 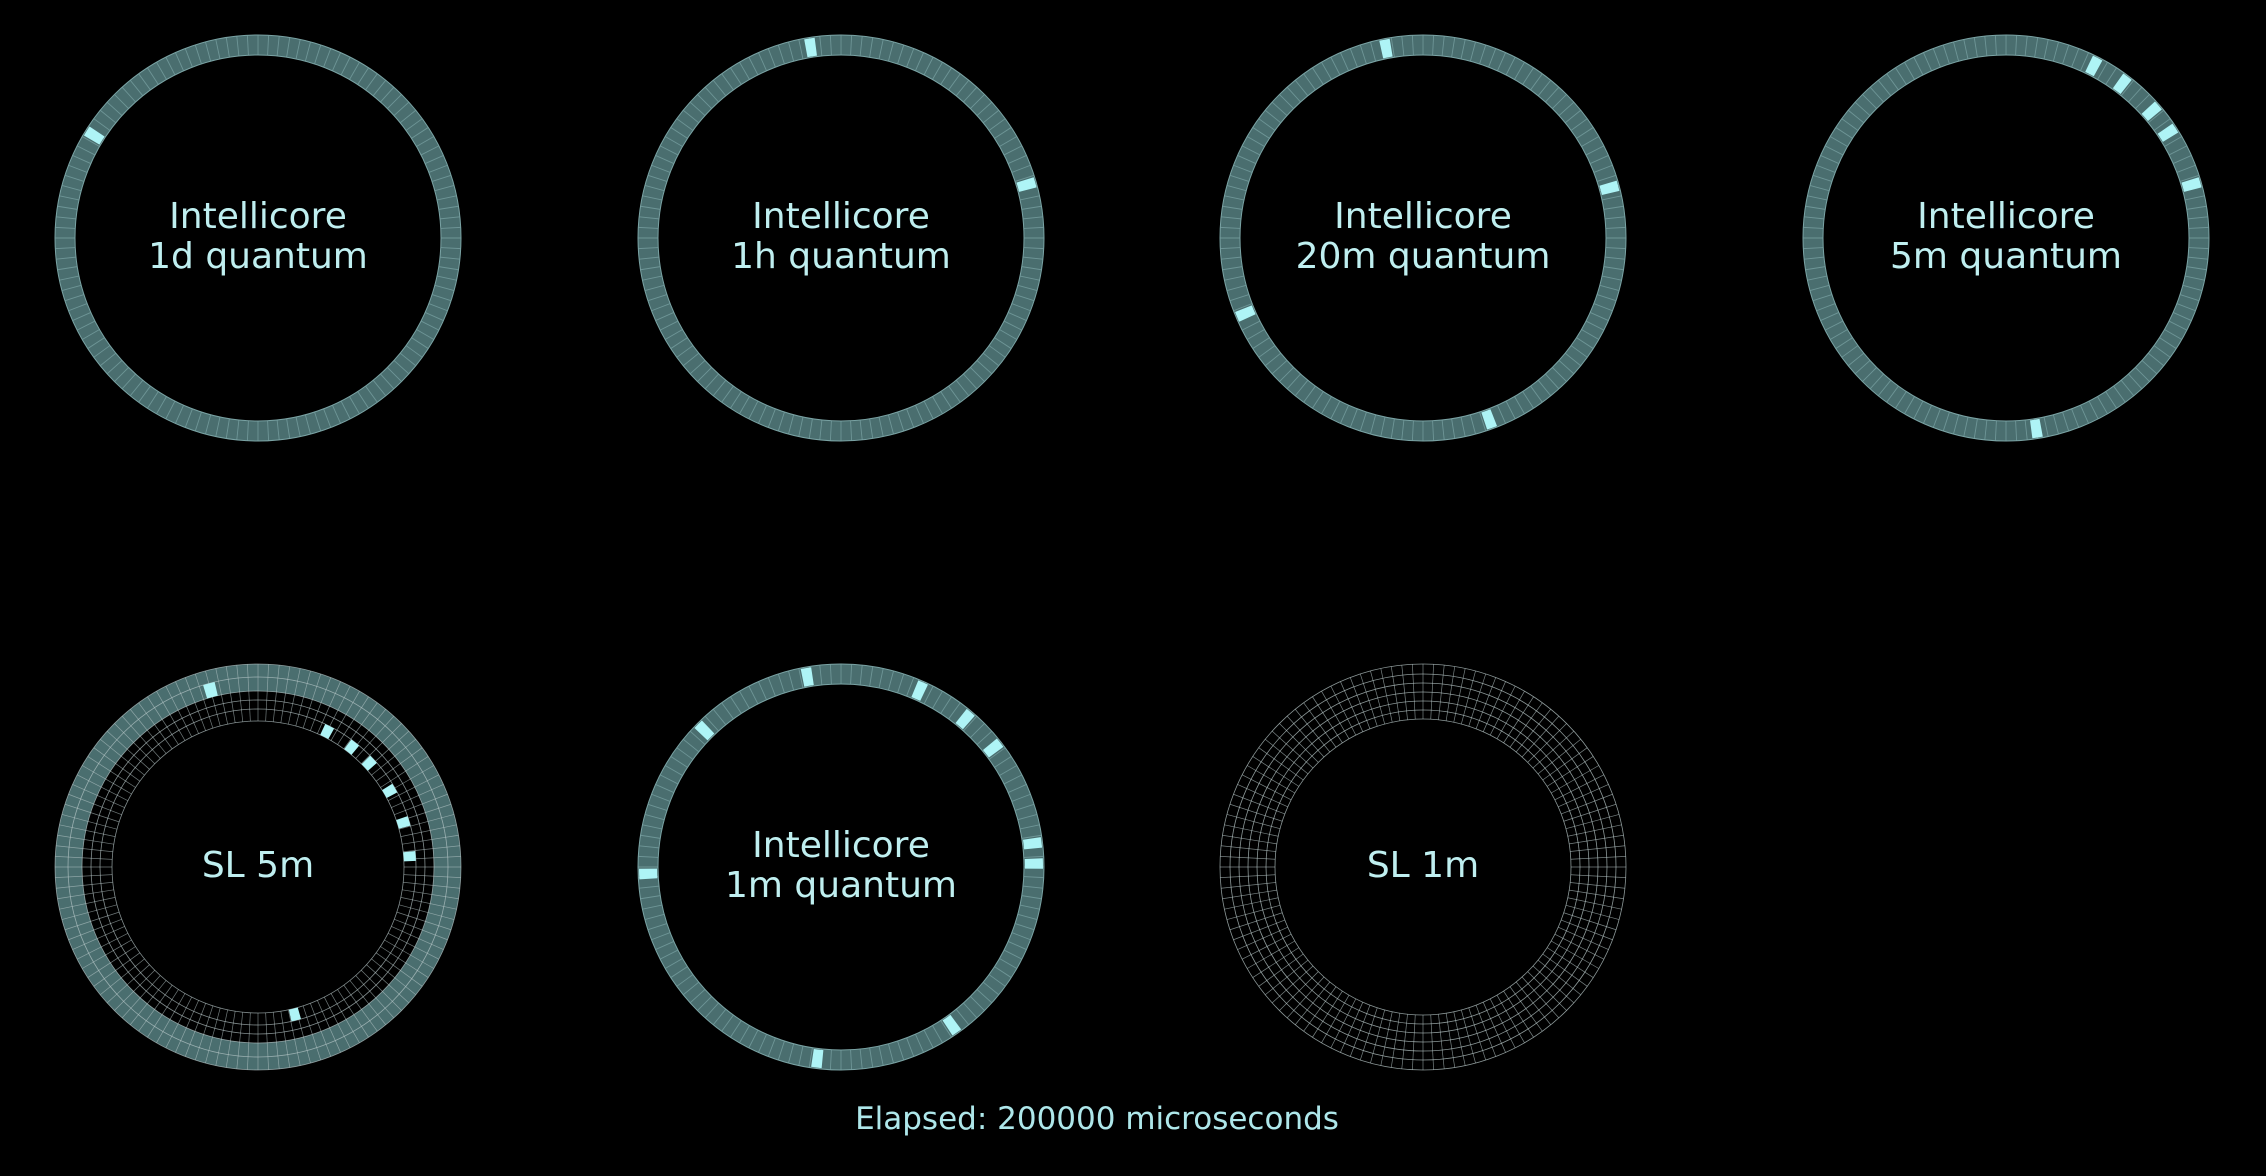 I want to click on ring-intellicore-20m, so click(x=1423, y=238).